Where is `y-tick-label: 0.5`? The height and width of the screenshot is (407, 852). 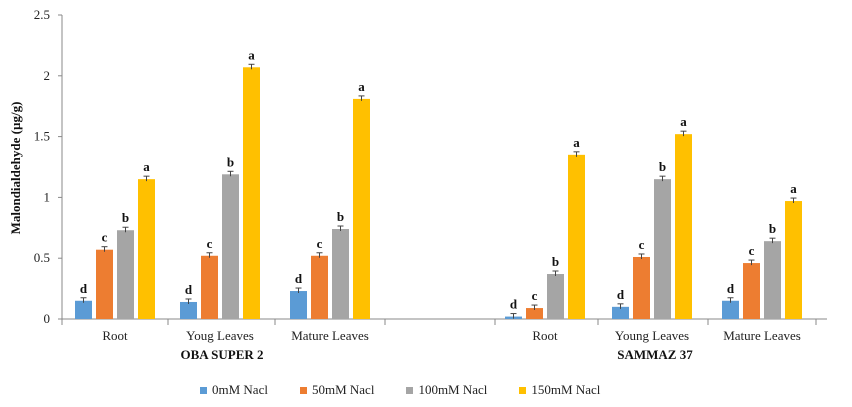 y-tick-label: 0.5 is located at coordinates (42, 257).